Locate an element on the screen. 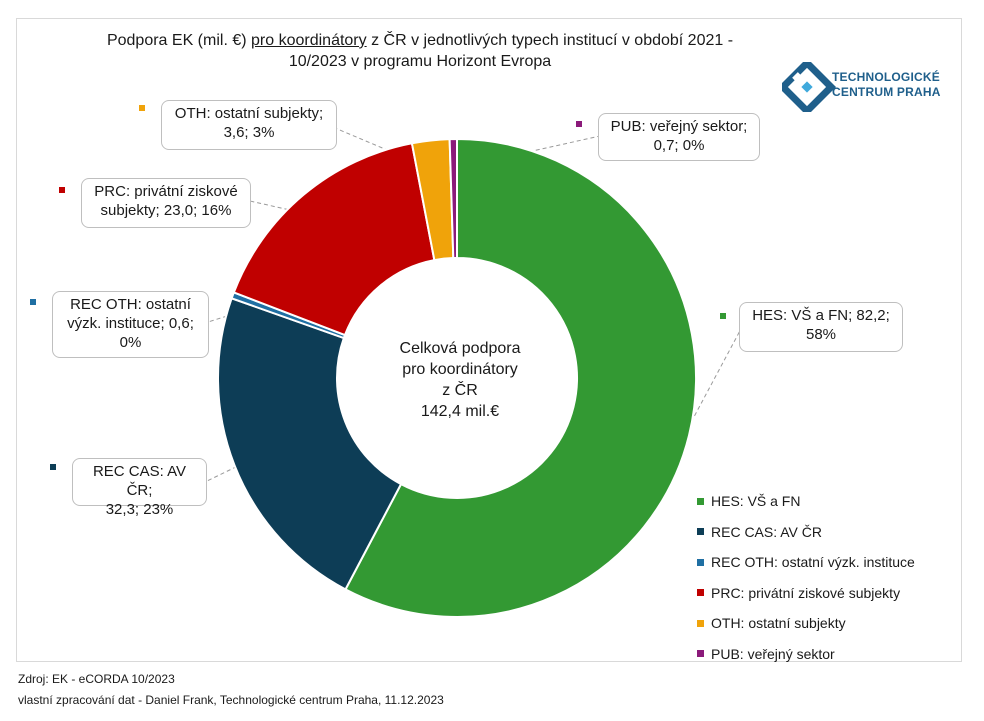 The image size is (984, 721). data-label-line: PUB: veřejný sektor; is located at coordinates (679, 126).